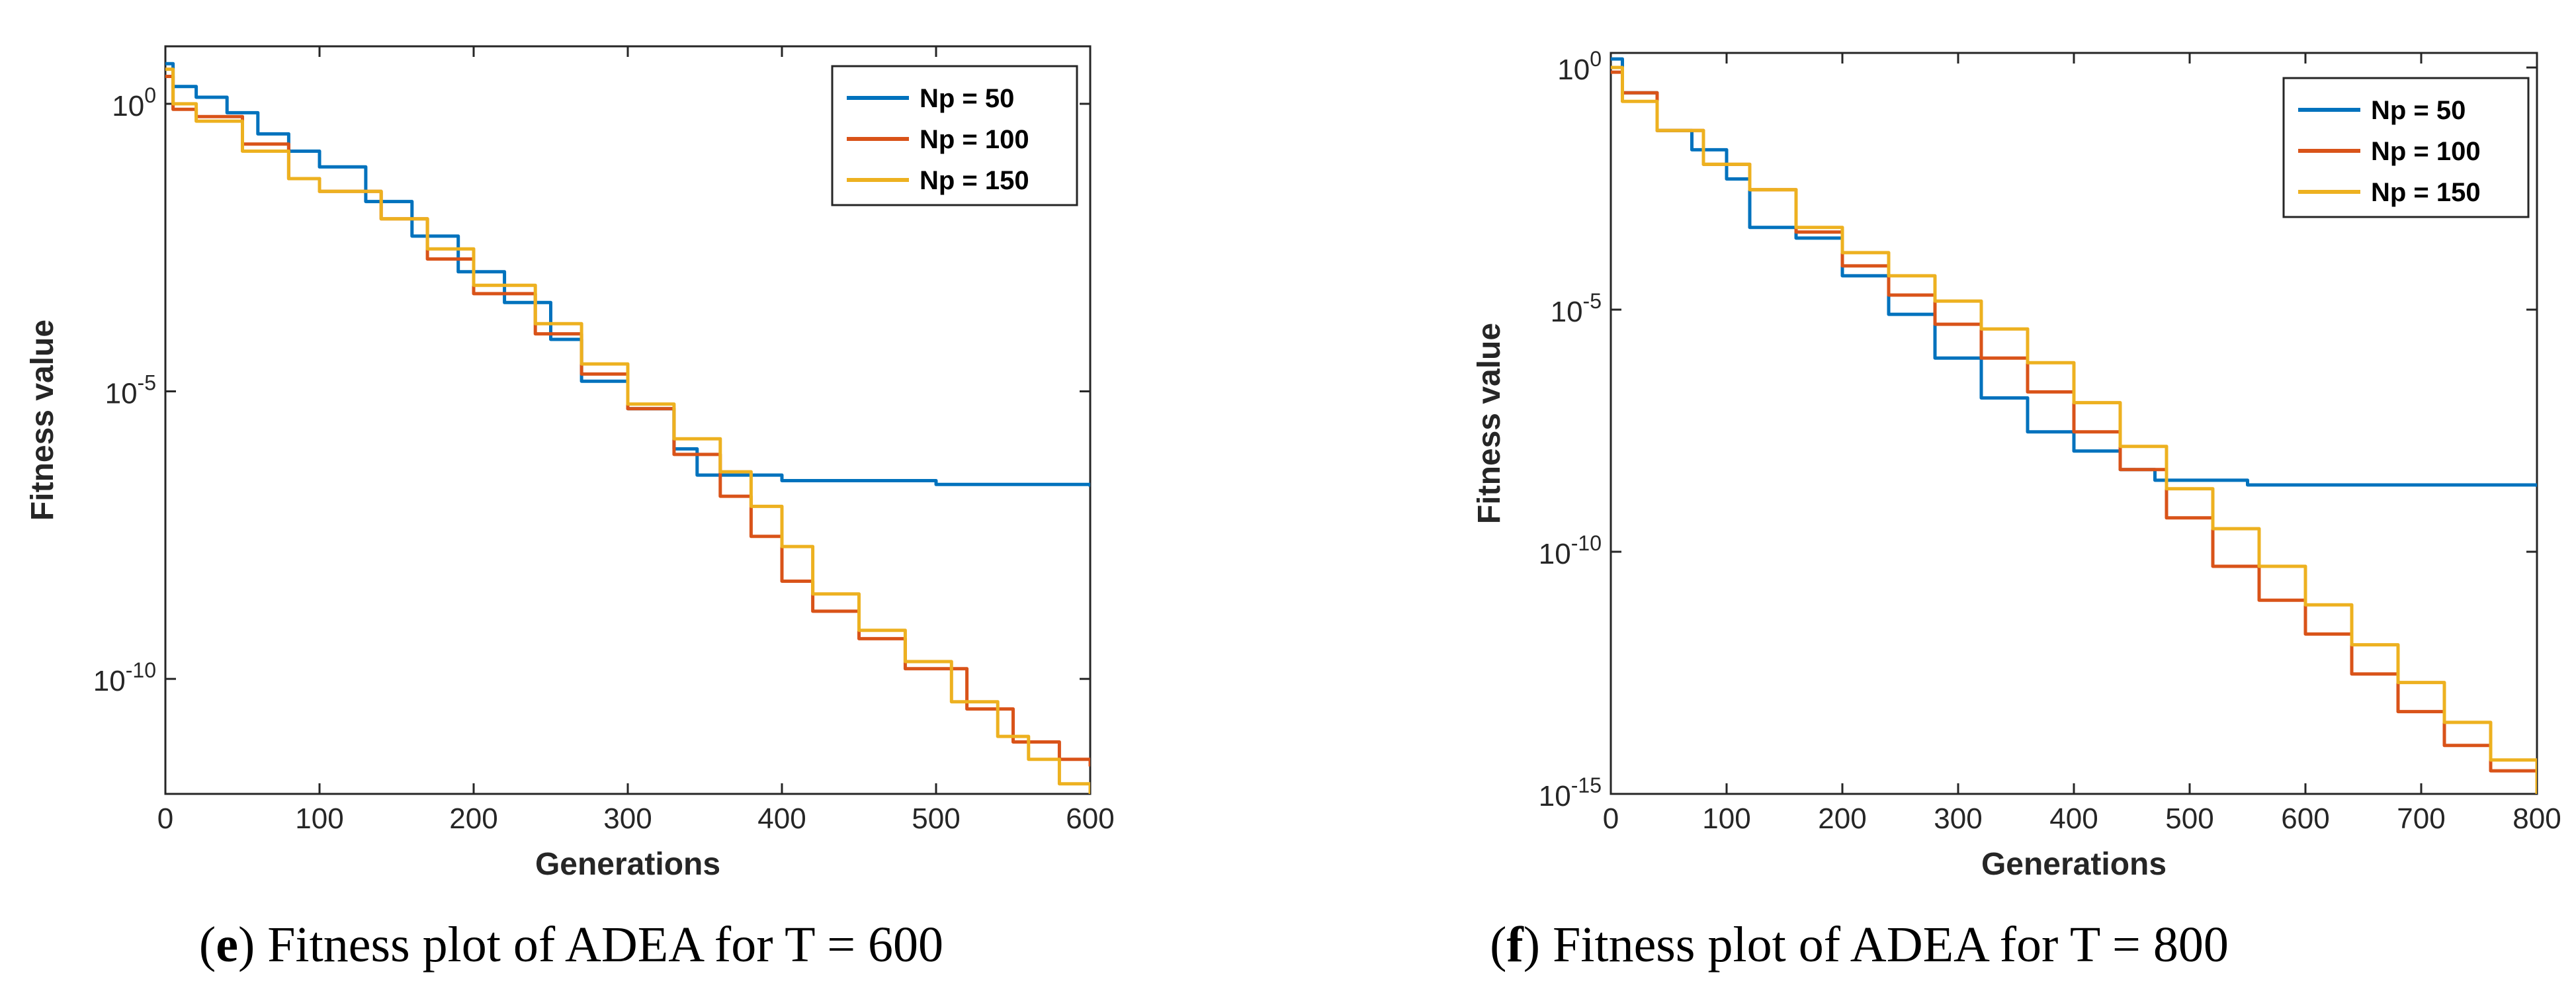 The height and width of the screenshot is (997, 2576). I want to click on x-tick-label: 700, so click(2421, 818).